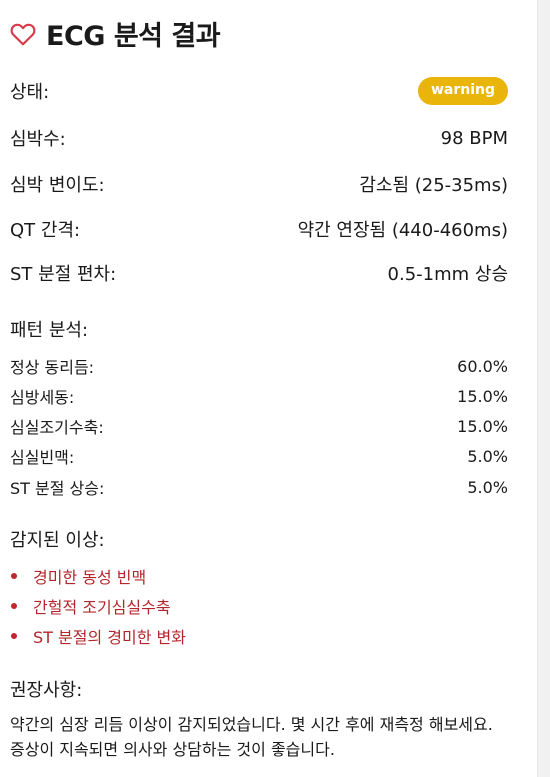 This screenshot has width=550, height=777. What do you see at coordinates (42, 397) in the screenshot?
I see `pattern-label: 심방세동:` at bounding box center [42, 397].